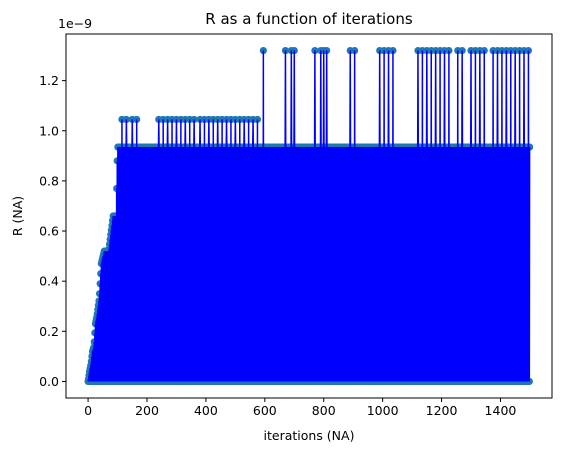 The width and height of the screenshot is (567, 455). I want to click on y-tick-label: 1.2, so click(49, 80).